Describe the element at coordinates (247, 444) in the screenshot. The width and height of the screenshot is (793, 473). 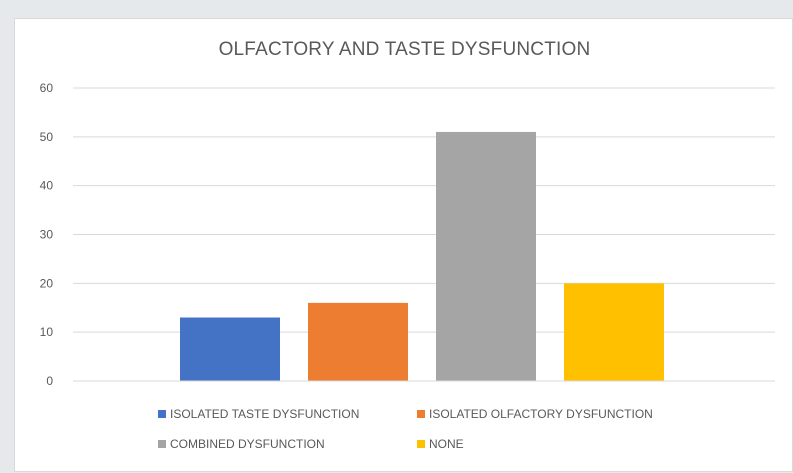
I see `legend-label: COMBINED DYSFUNCTION` at that location.